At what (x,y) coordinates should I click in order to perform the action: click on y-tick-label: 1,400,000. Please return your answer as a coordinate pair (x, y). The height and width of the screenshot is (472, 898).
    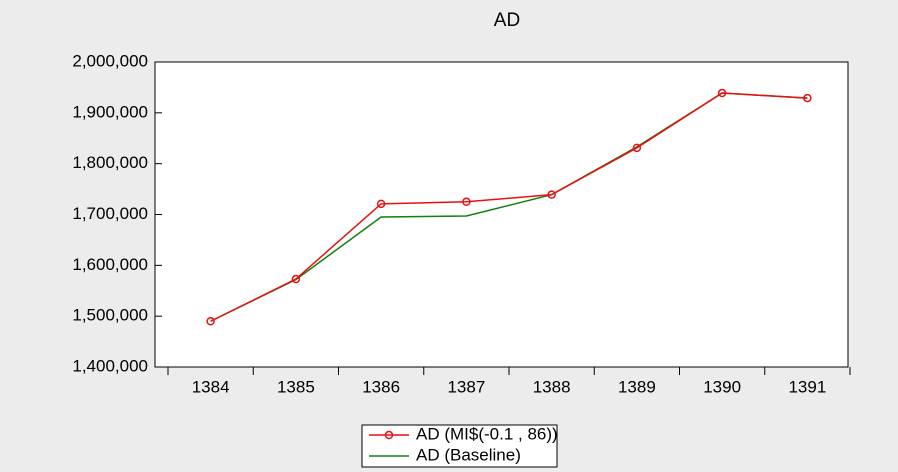
    Looking at the image, I should click on (110, 365).